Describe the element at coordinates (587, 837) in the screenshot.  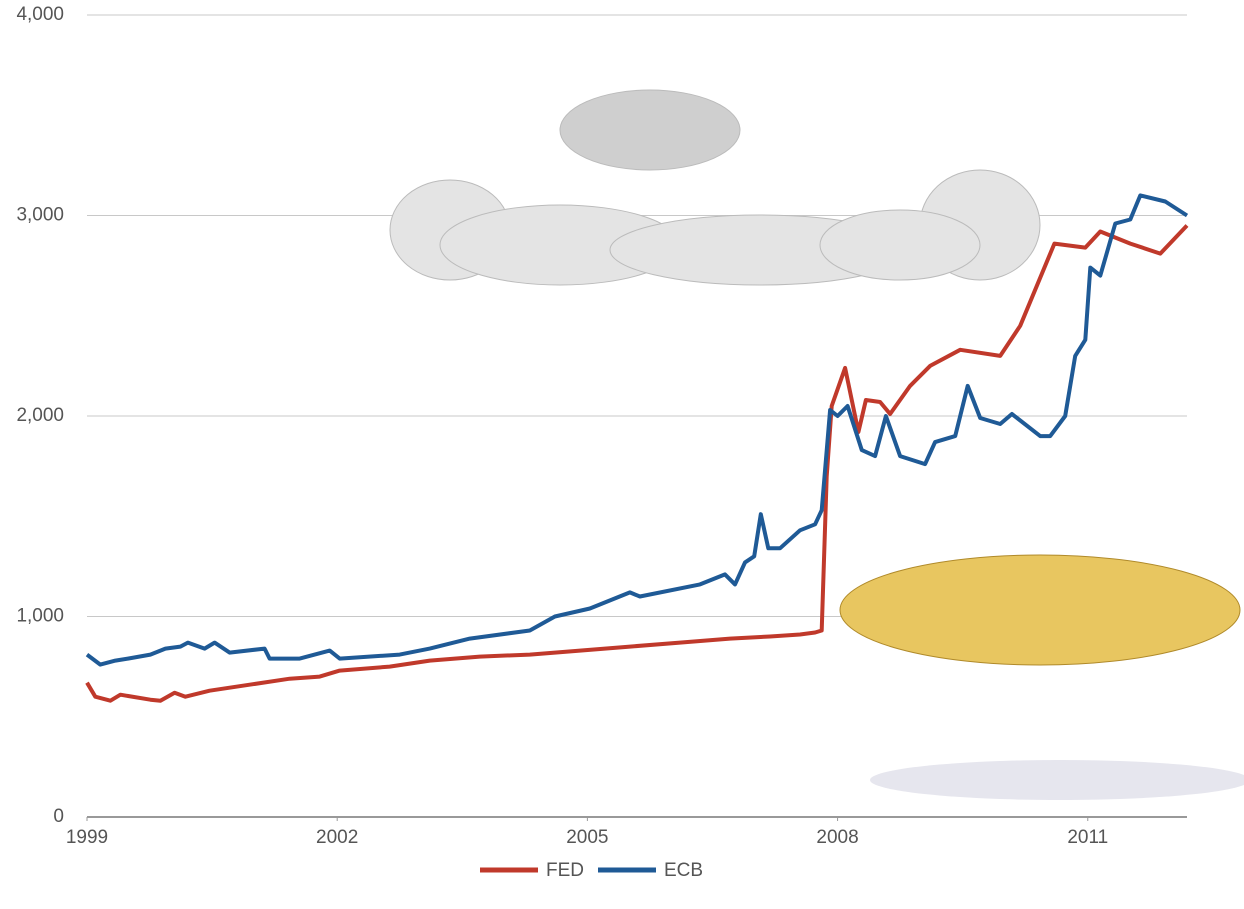
I see `x-tick-label: 2005` at that location.